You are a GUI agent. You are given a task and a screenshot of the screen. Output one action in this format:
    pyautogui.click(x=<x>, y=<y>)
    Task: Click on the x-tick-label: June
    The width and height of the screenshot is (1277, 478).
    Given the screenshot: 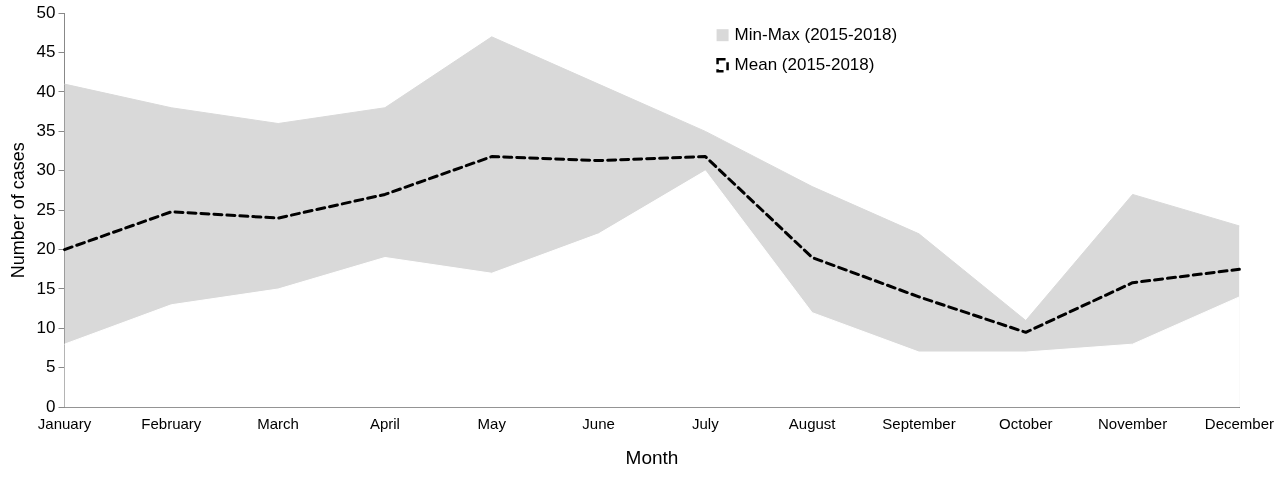 What is the action you would take?
    pyautogui.click(x=598, y=424)
    